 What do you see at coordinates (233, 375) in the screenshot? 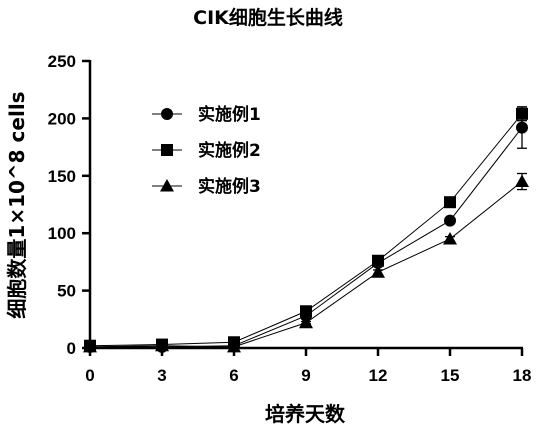
I see `x-tick-label: 6` at bounding box center [233, 375].